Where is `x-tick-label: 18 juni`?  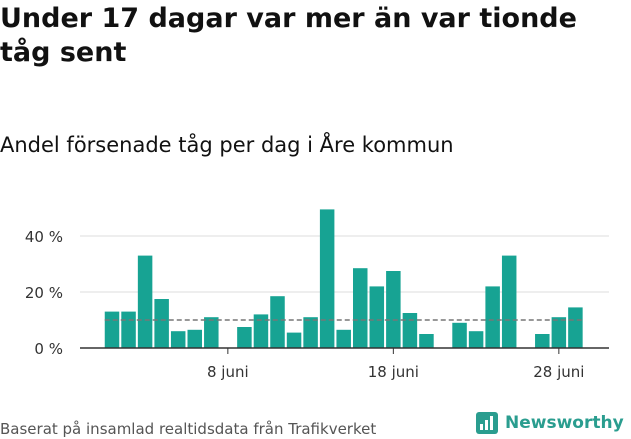 x-tick-label: 18 juni is located at coordinates (393, 372).